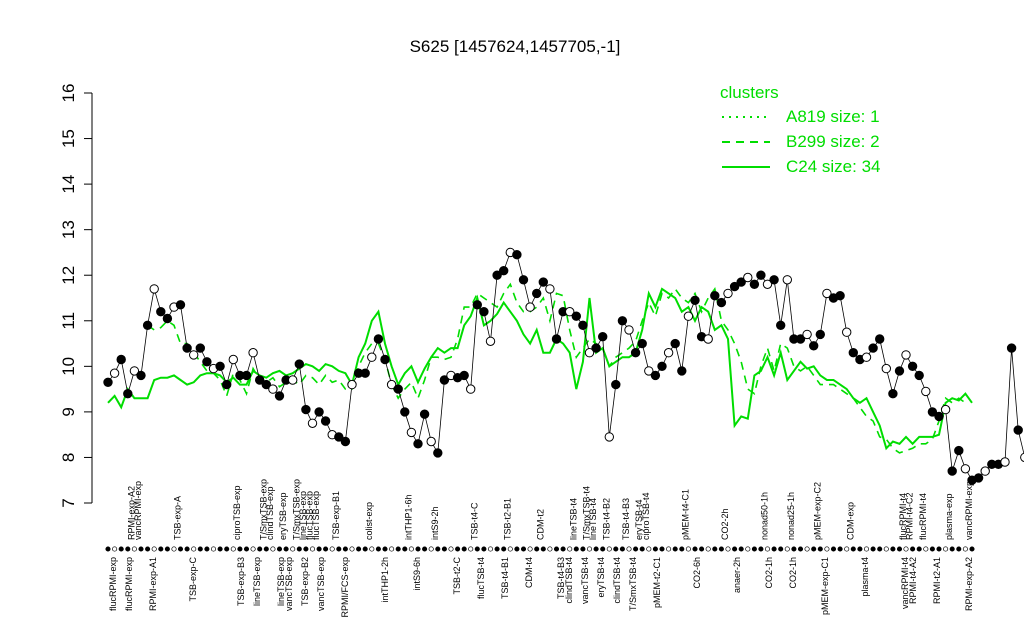 The height and width of the screenshot is (640, 1024). I want to click on sample-label-top: lineTSB-exp, so click(303, 515).